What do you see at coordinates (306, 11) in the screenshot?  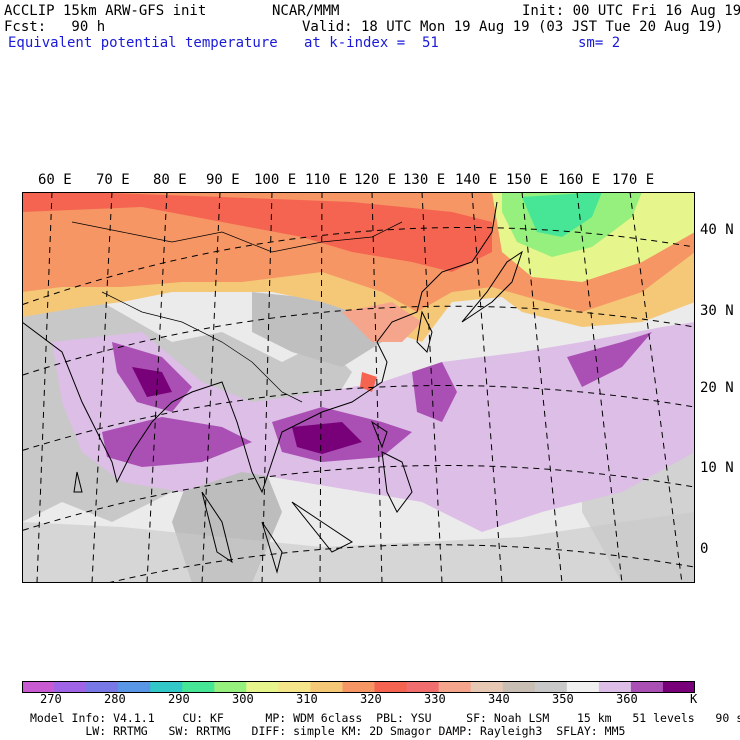 I see `organization-label: NCAR/MMM` at bounding box center [306, 11].